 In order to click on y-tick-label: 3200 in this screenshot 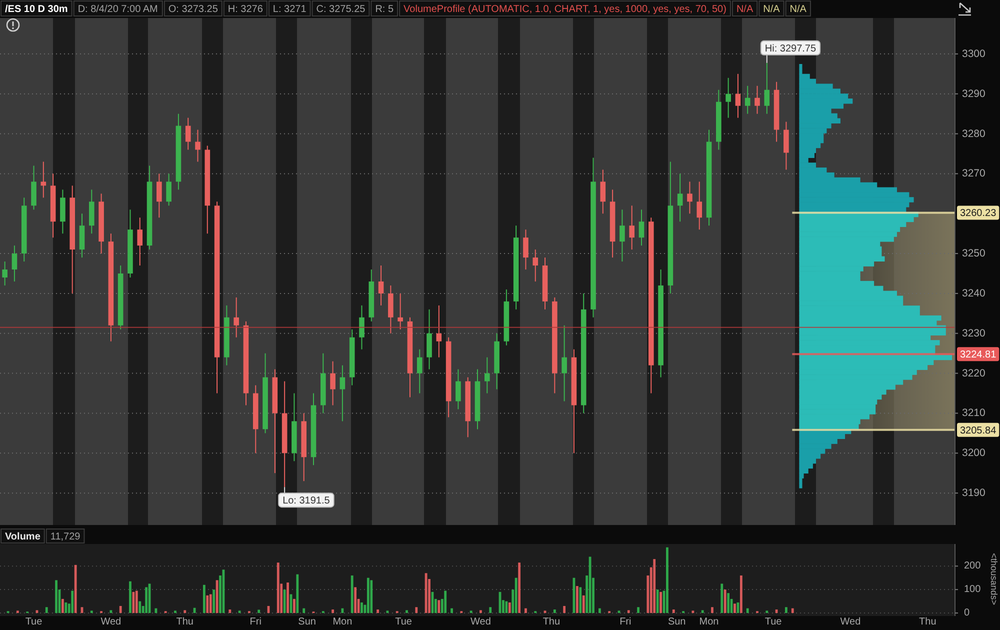, I will do `click(974, 453)`.